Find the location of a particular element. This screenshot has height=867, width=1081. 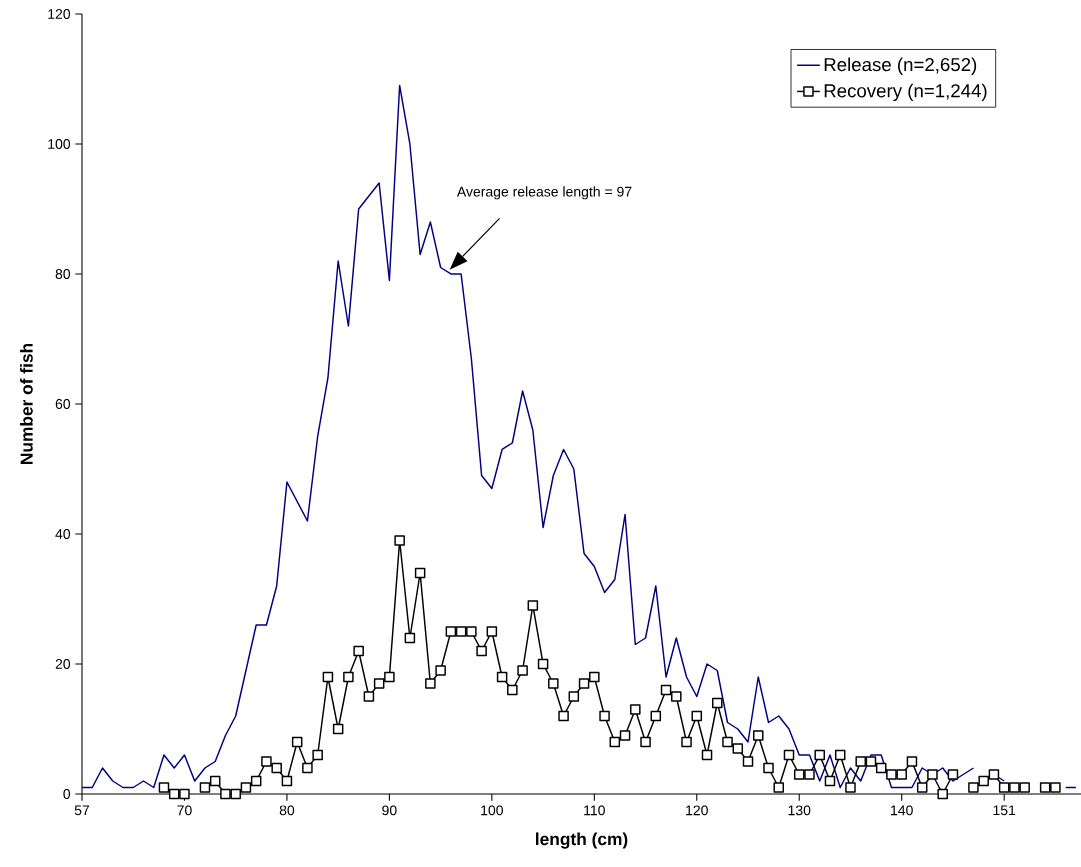

legend-label: Recovery (n=1,244) is located at coordinates (905, 92).